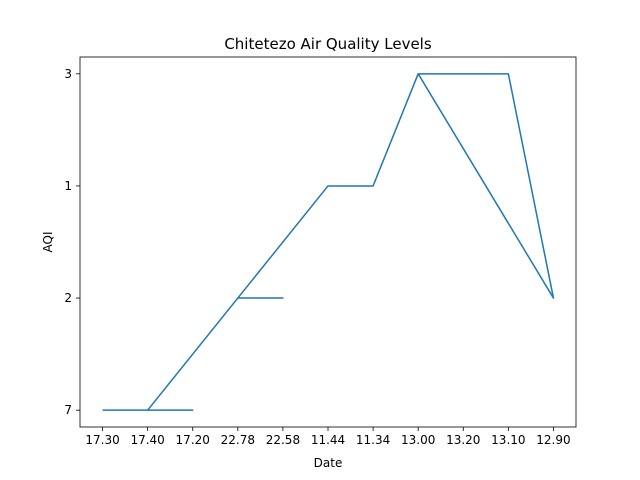 The width and height of the screenshot is (640, 480). I want to click on x-tick-label: 22.78, so click(238, 440).